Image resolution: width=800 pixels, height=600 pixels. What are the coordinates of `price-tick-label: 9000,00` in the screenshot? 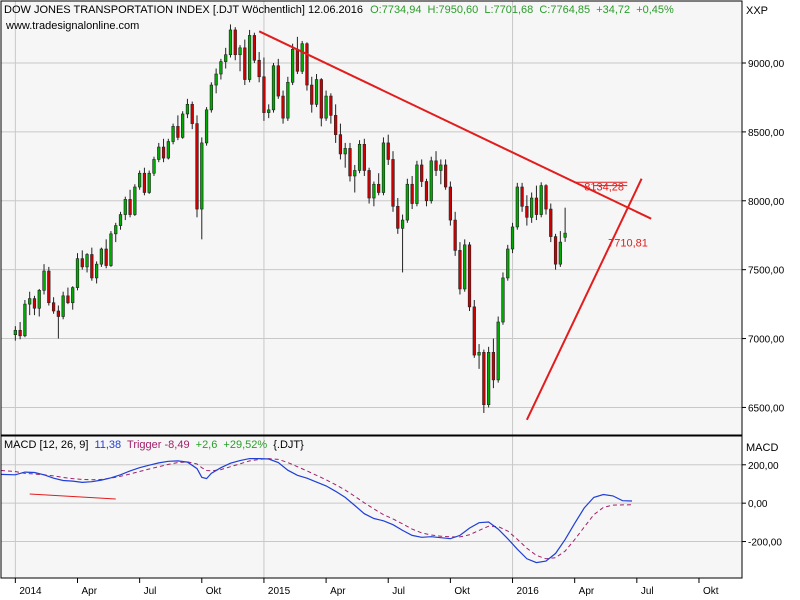 It's located at (766, 64).